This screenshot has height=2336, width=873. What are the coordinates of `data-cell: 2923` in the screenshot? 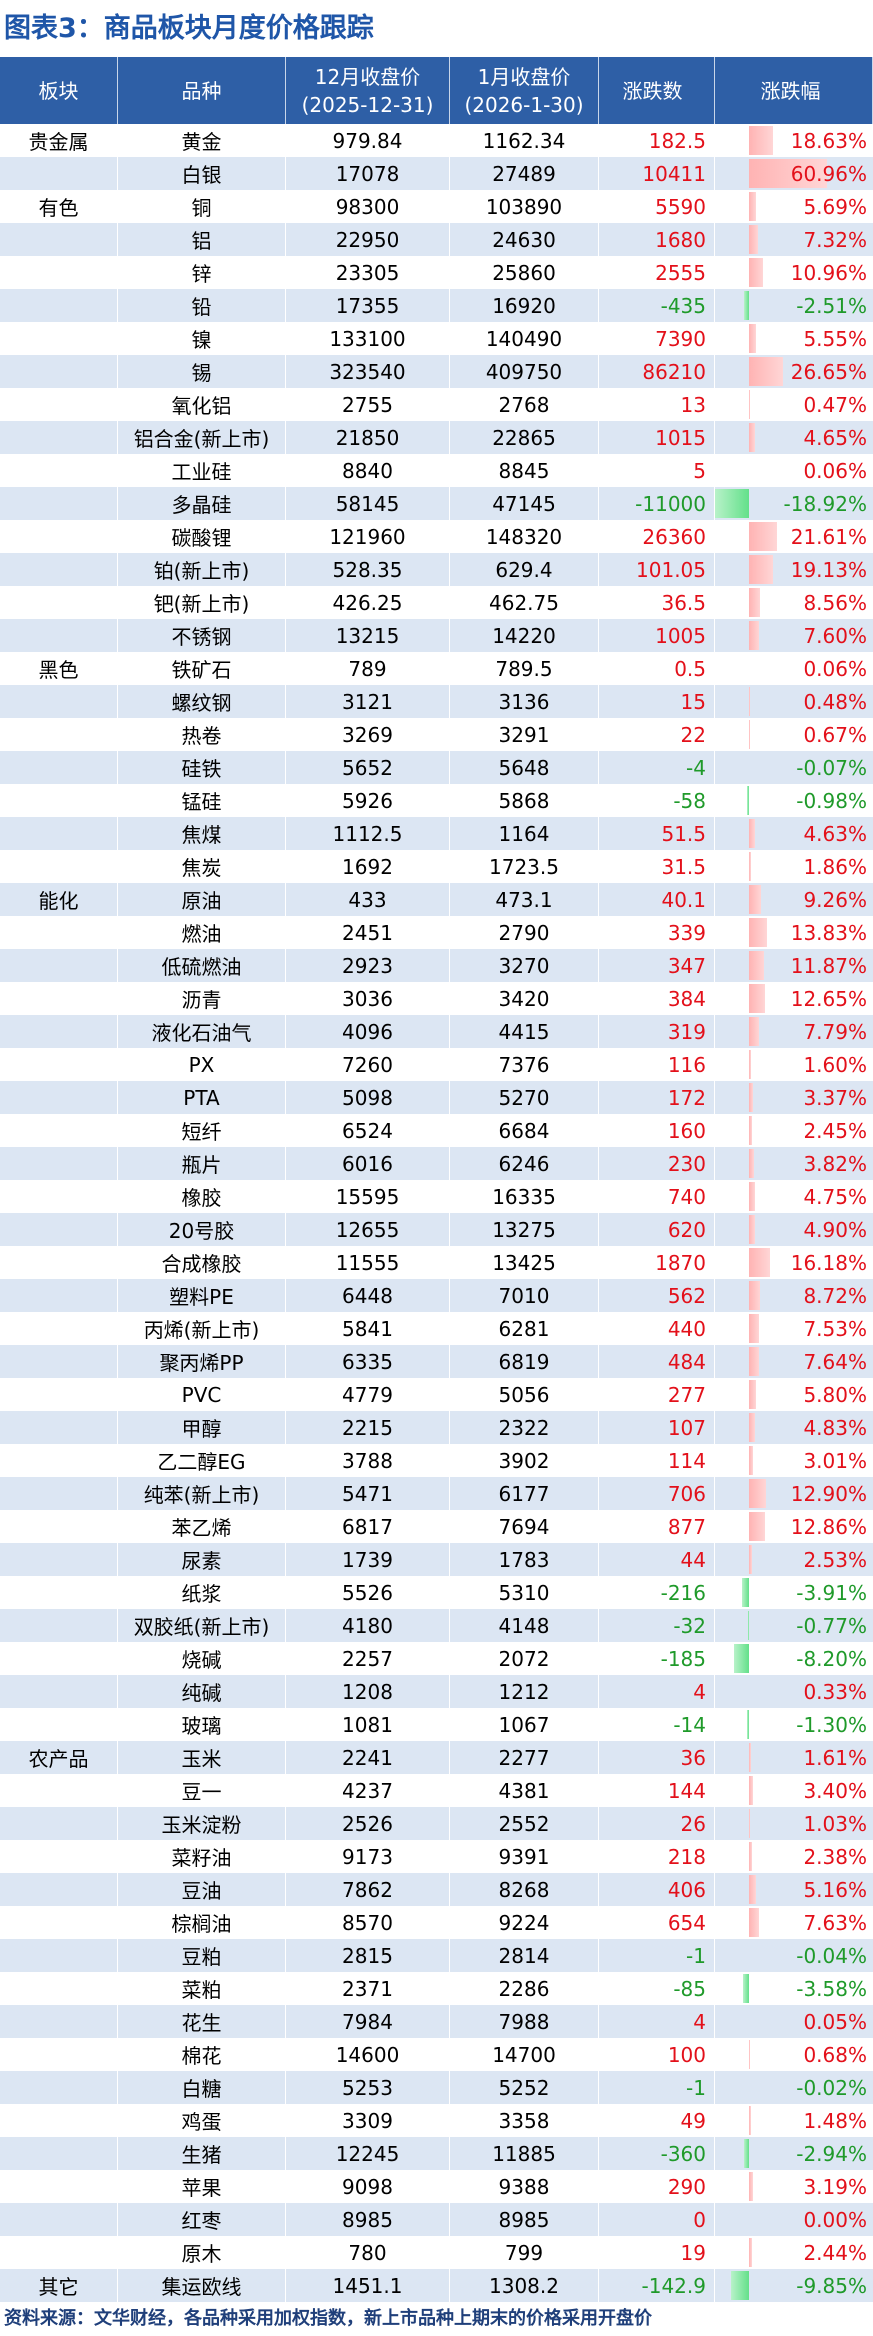 It's located at (368, 965).